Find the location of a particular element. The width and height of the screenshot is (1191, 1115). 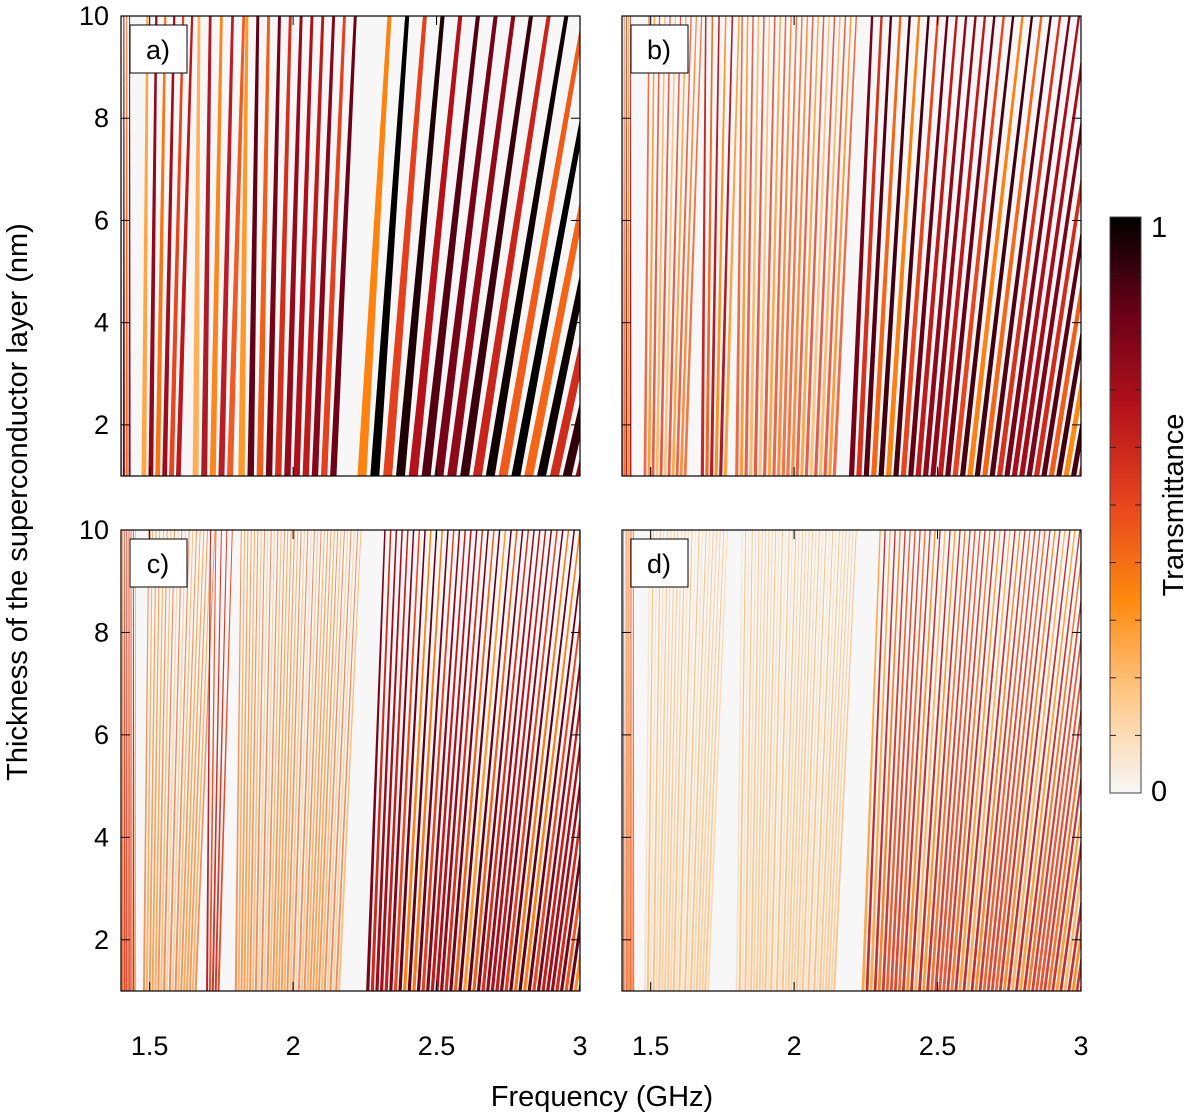

panel-label-text: d) is located at coordinates (659, 564).